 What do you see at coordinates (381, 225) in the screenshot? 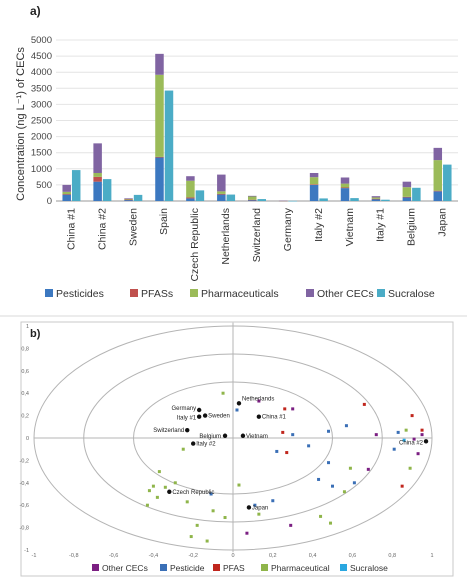
I see `category-label: Italy #1` at bounding box center [381, 225].